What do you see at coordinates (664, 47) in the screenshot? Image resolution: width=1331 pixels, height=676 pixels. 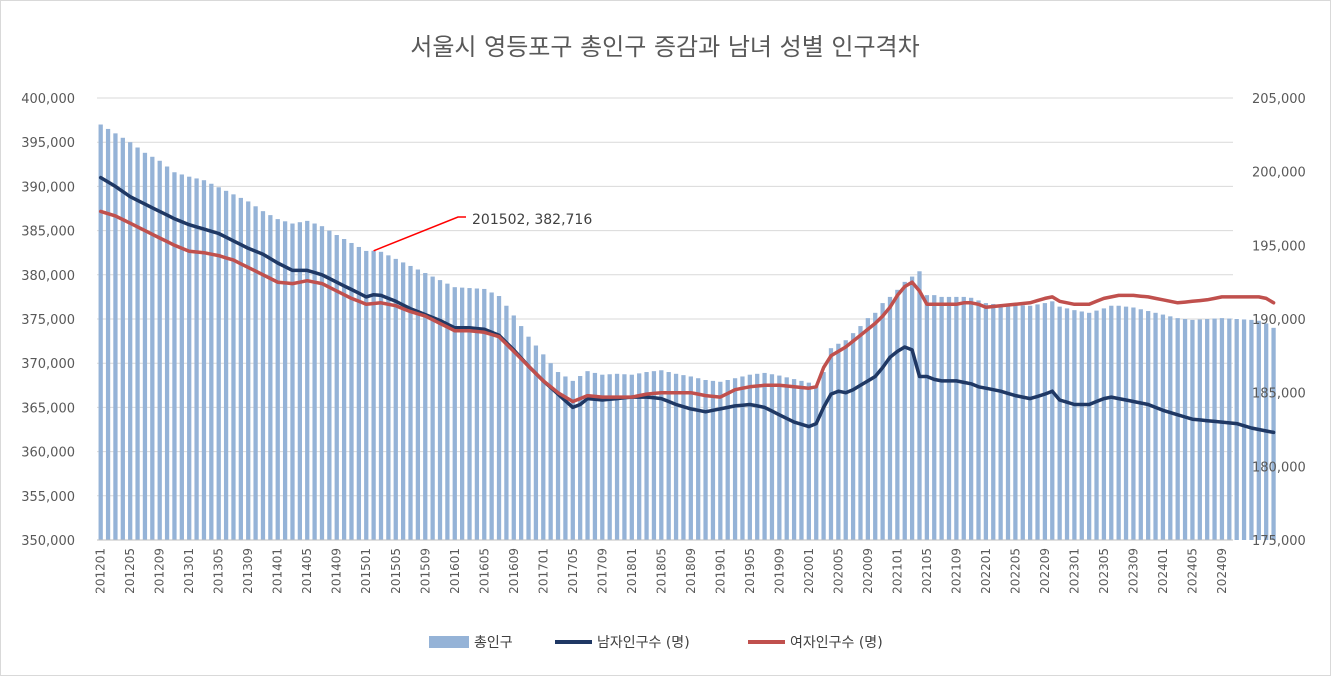 I see `chart-title: 서울시 영등포구 총인구 증감과 남녀 성별 인구격차` at bounding box center [664, 47].